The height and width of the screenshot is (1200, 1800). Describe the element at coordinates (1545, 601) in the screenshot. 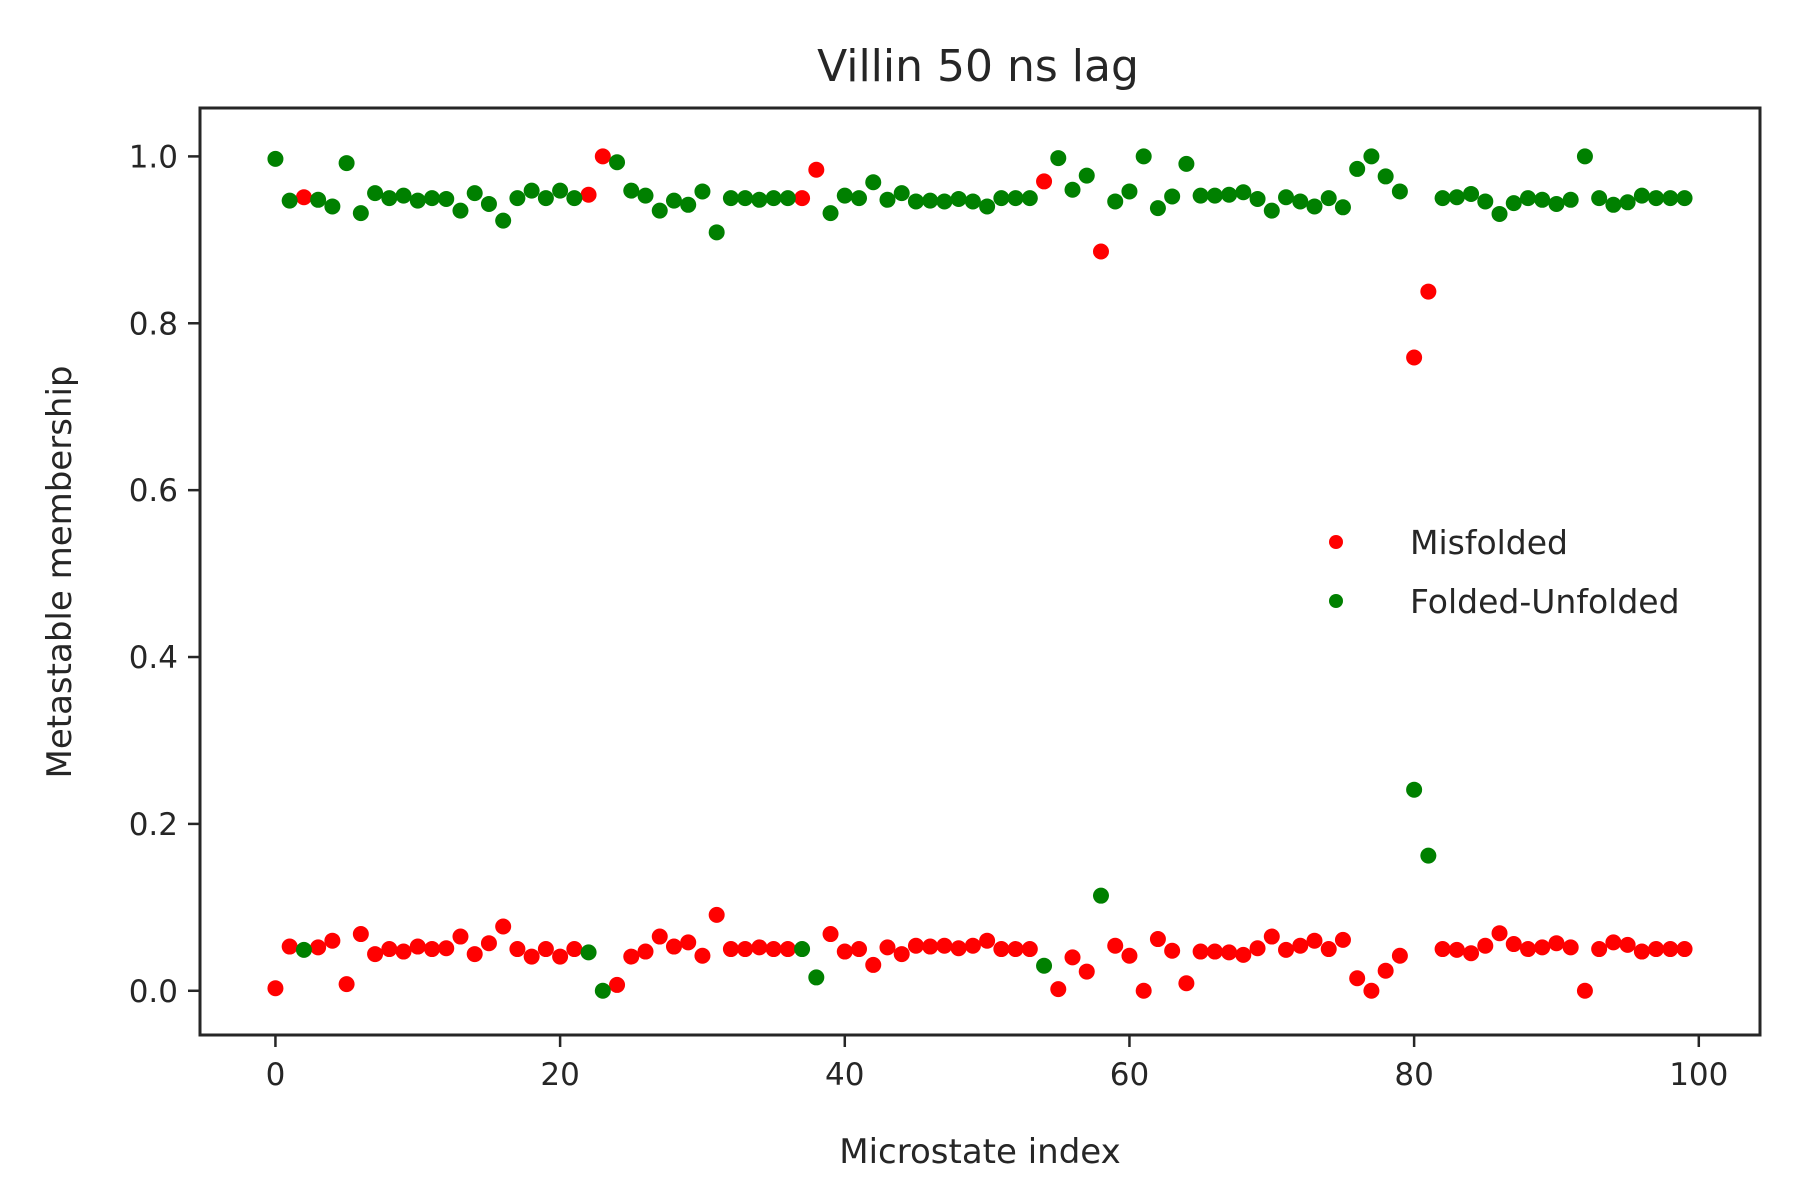

I see `legend-label: Folded-Unfolded` at that location.